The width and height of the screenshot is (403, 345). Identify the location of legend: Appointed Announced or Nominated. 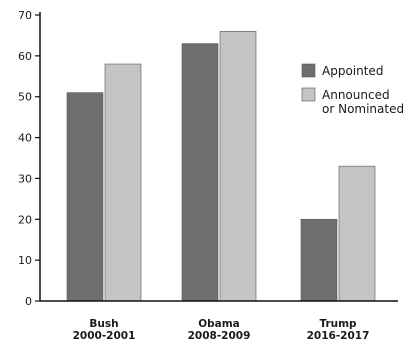
(352, 89).